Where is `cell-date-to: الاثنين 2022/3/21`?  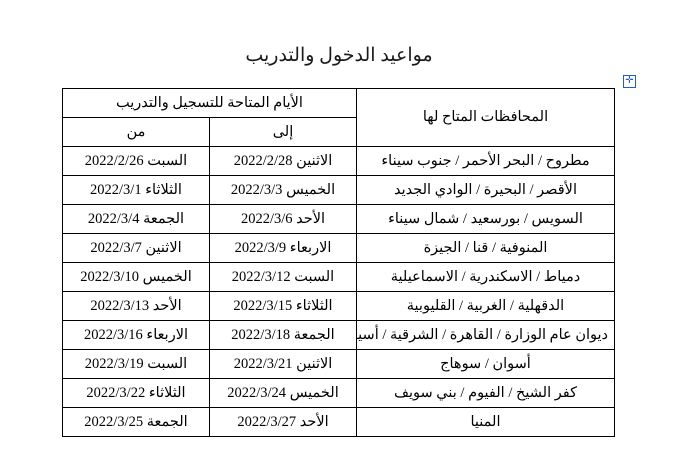 cell-date-to: الاثنين 2022/3/21 is located at coordinates (283, 364).